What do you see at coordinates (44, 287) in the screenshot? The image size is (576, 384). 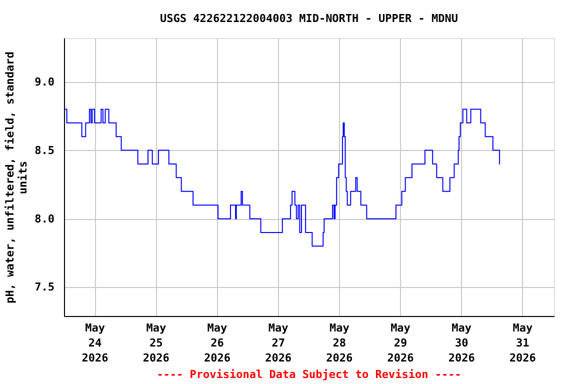 I see `y-tick-label: 7.5` at bounding box center [44, 287].